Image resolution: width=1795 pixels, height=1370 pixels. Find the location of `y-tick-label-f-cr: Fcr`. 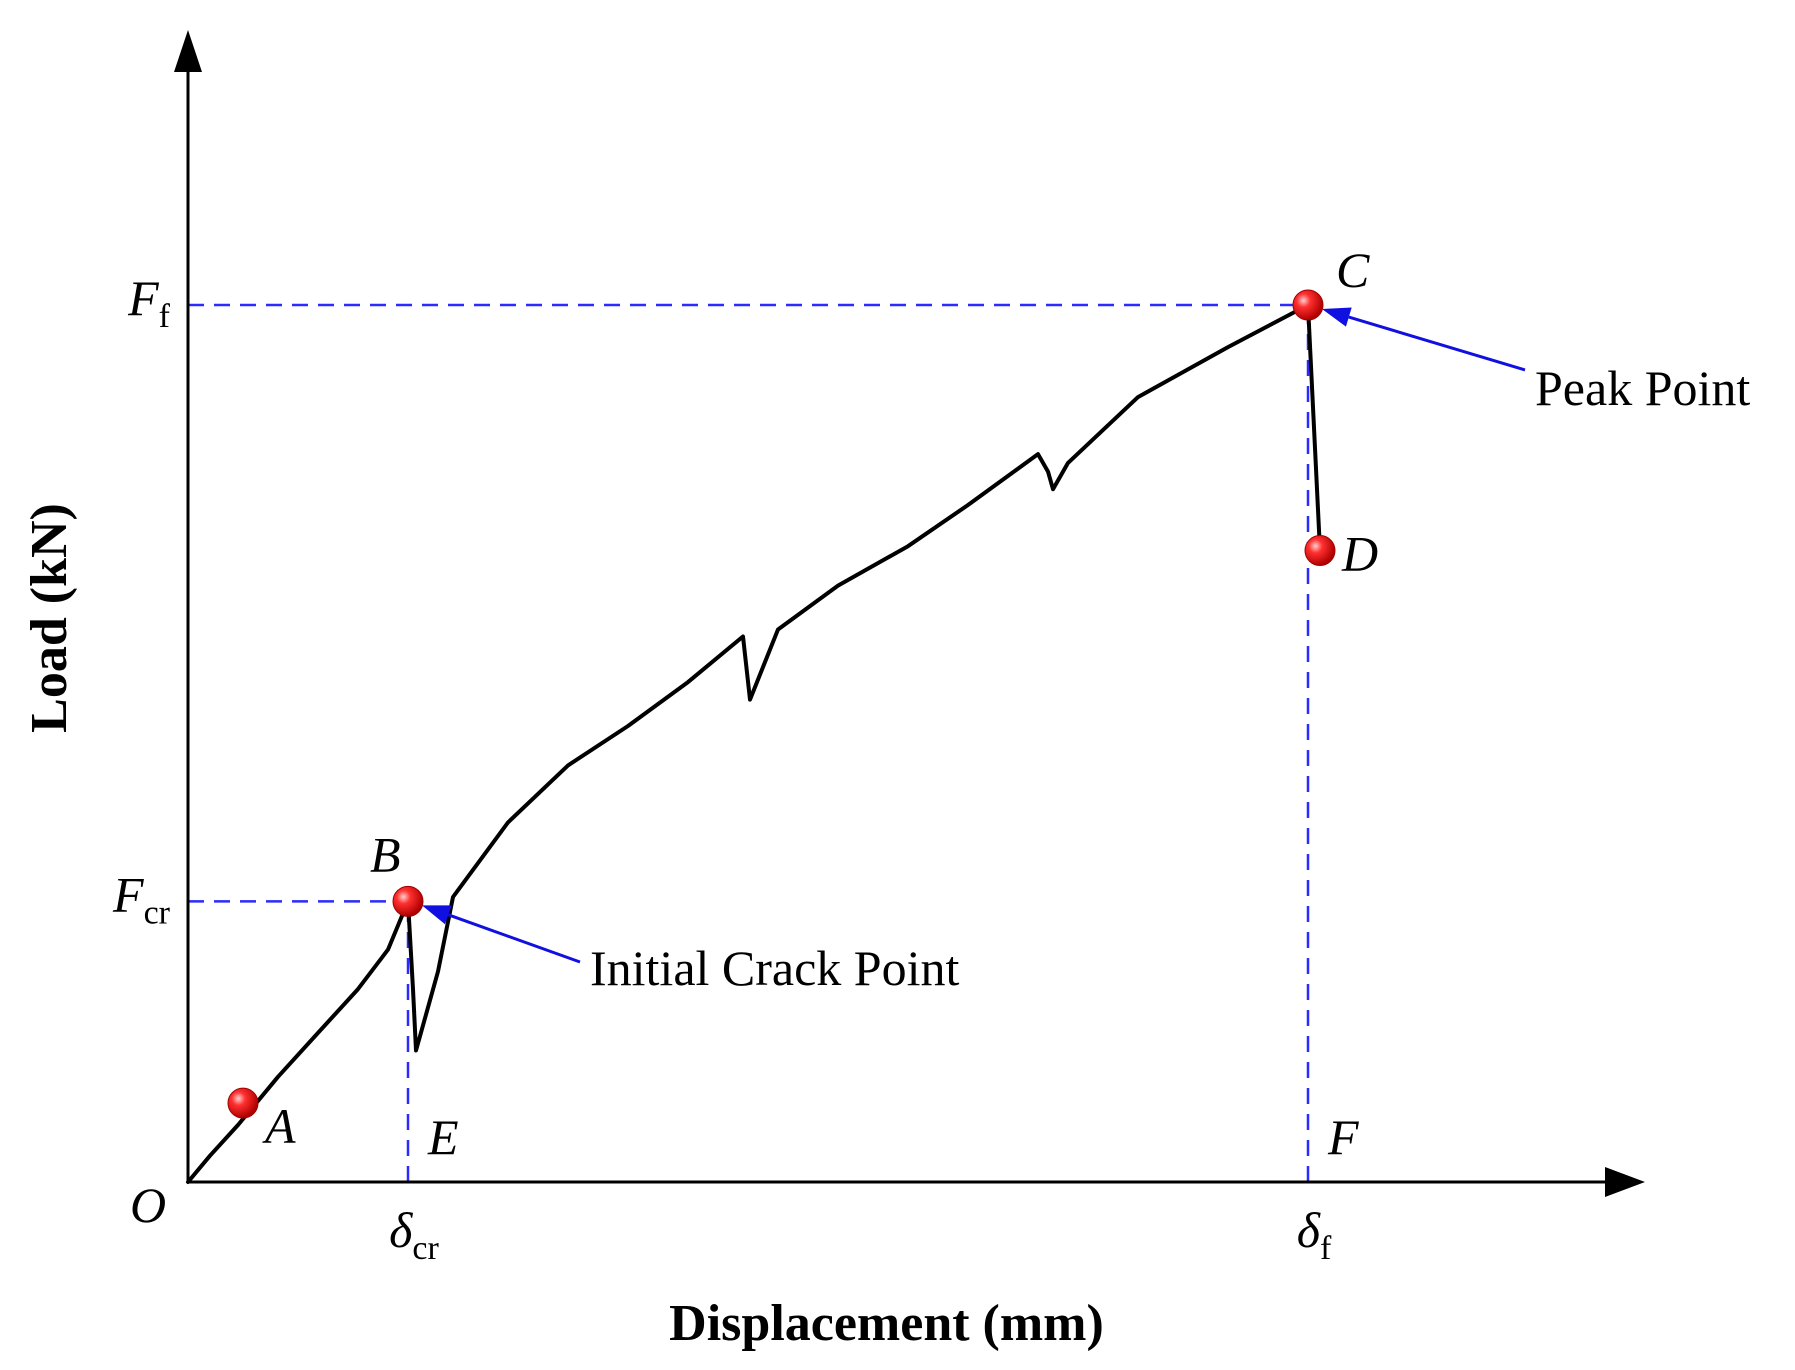

y-tick-label-f-cr: Fcr is located at coordinates (141, 898).